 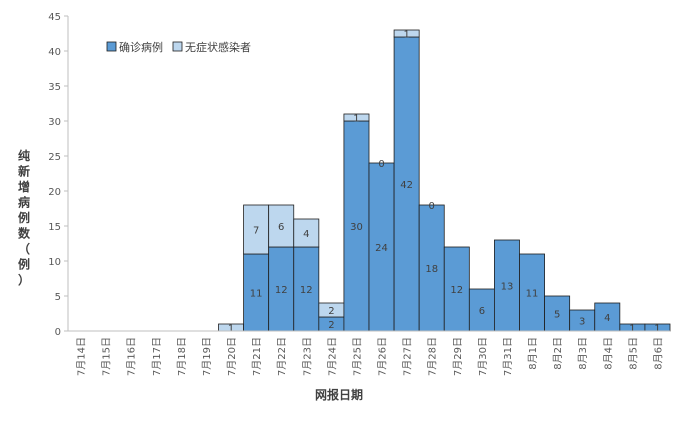 I want to click on data-label-asymptomatic: 6, so click(x=281, y=227).